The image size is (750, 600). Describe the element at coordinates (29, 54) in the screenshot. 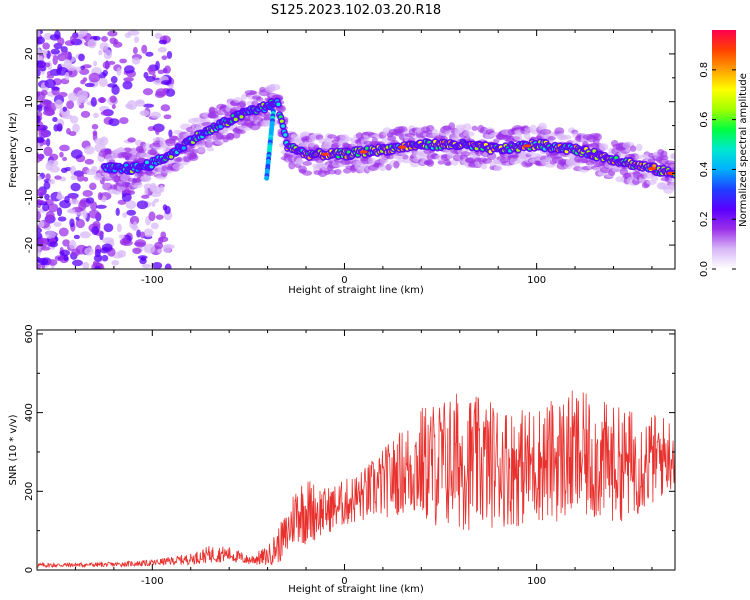

I see `spectrogram-ytick-label: 20` at that location.